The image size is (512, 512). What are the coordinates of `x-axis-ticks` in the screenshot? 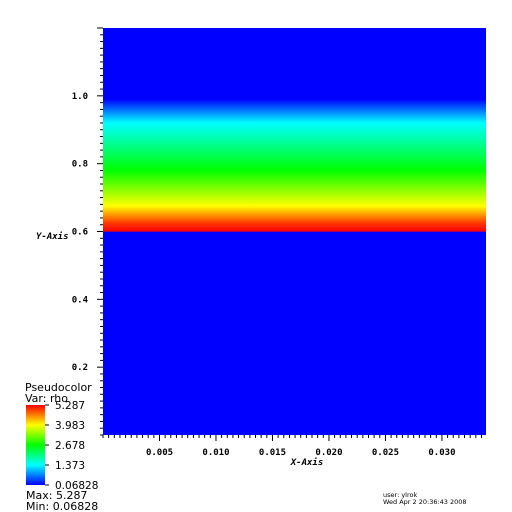 It's located at (292, 438).